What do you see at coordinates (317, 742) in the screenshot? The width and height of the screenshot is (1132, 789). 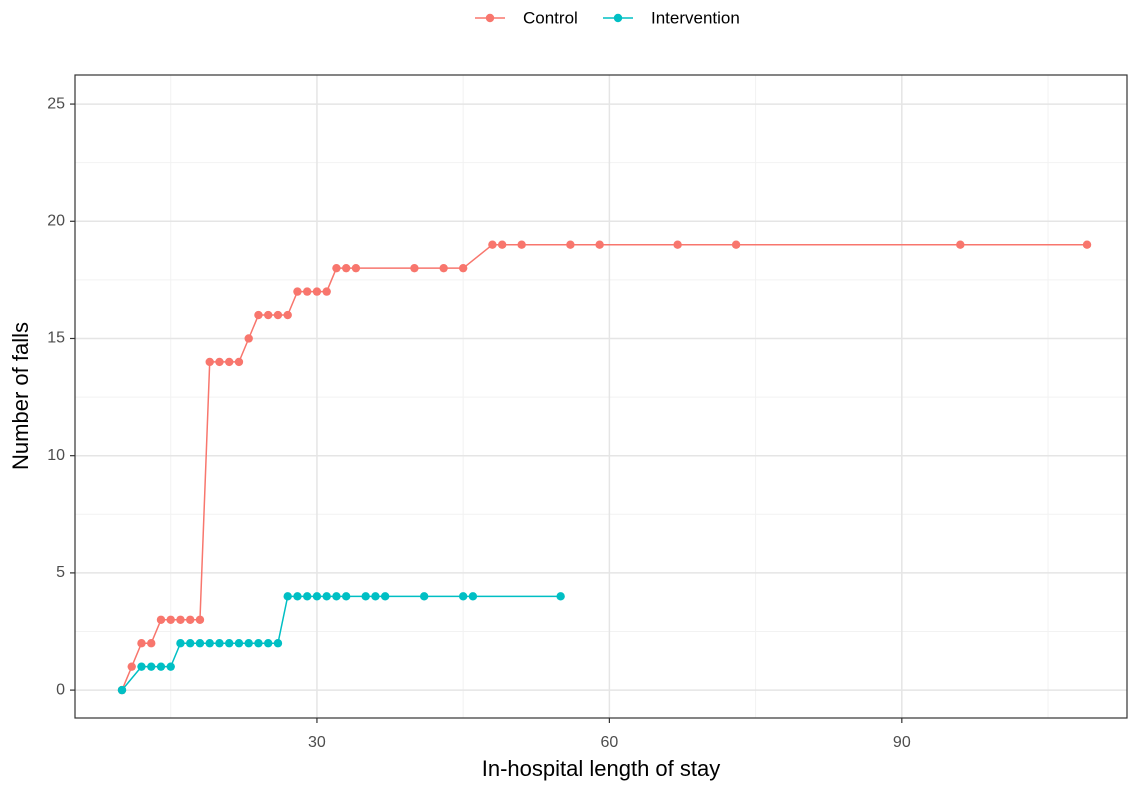 I see `x-tick-label: 30` at bounding box center [317, 742].